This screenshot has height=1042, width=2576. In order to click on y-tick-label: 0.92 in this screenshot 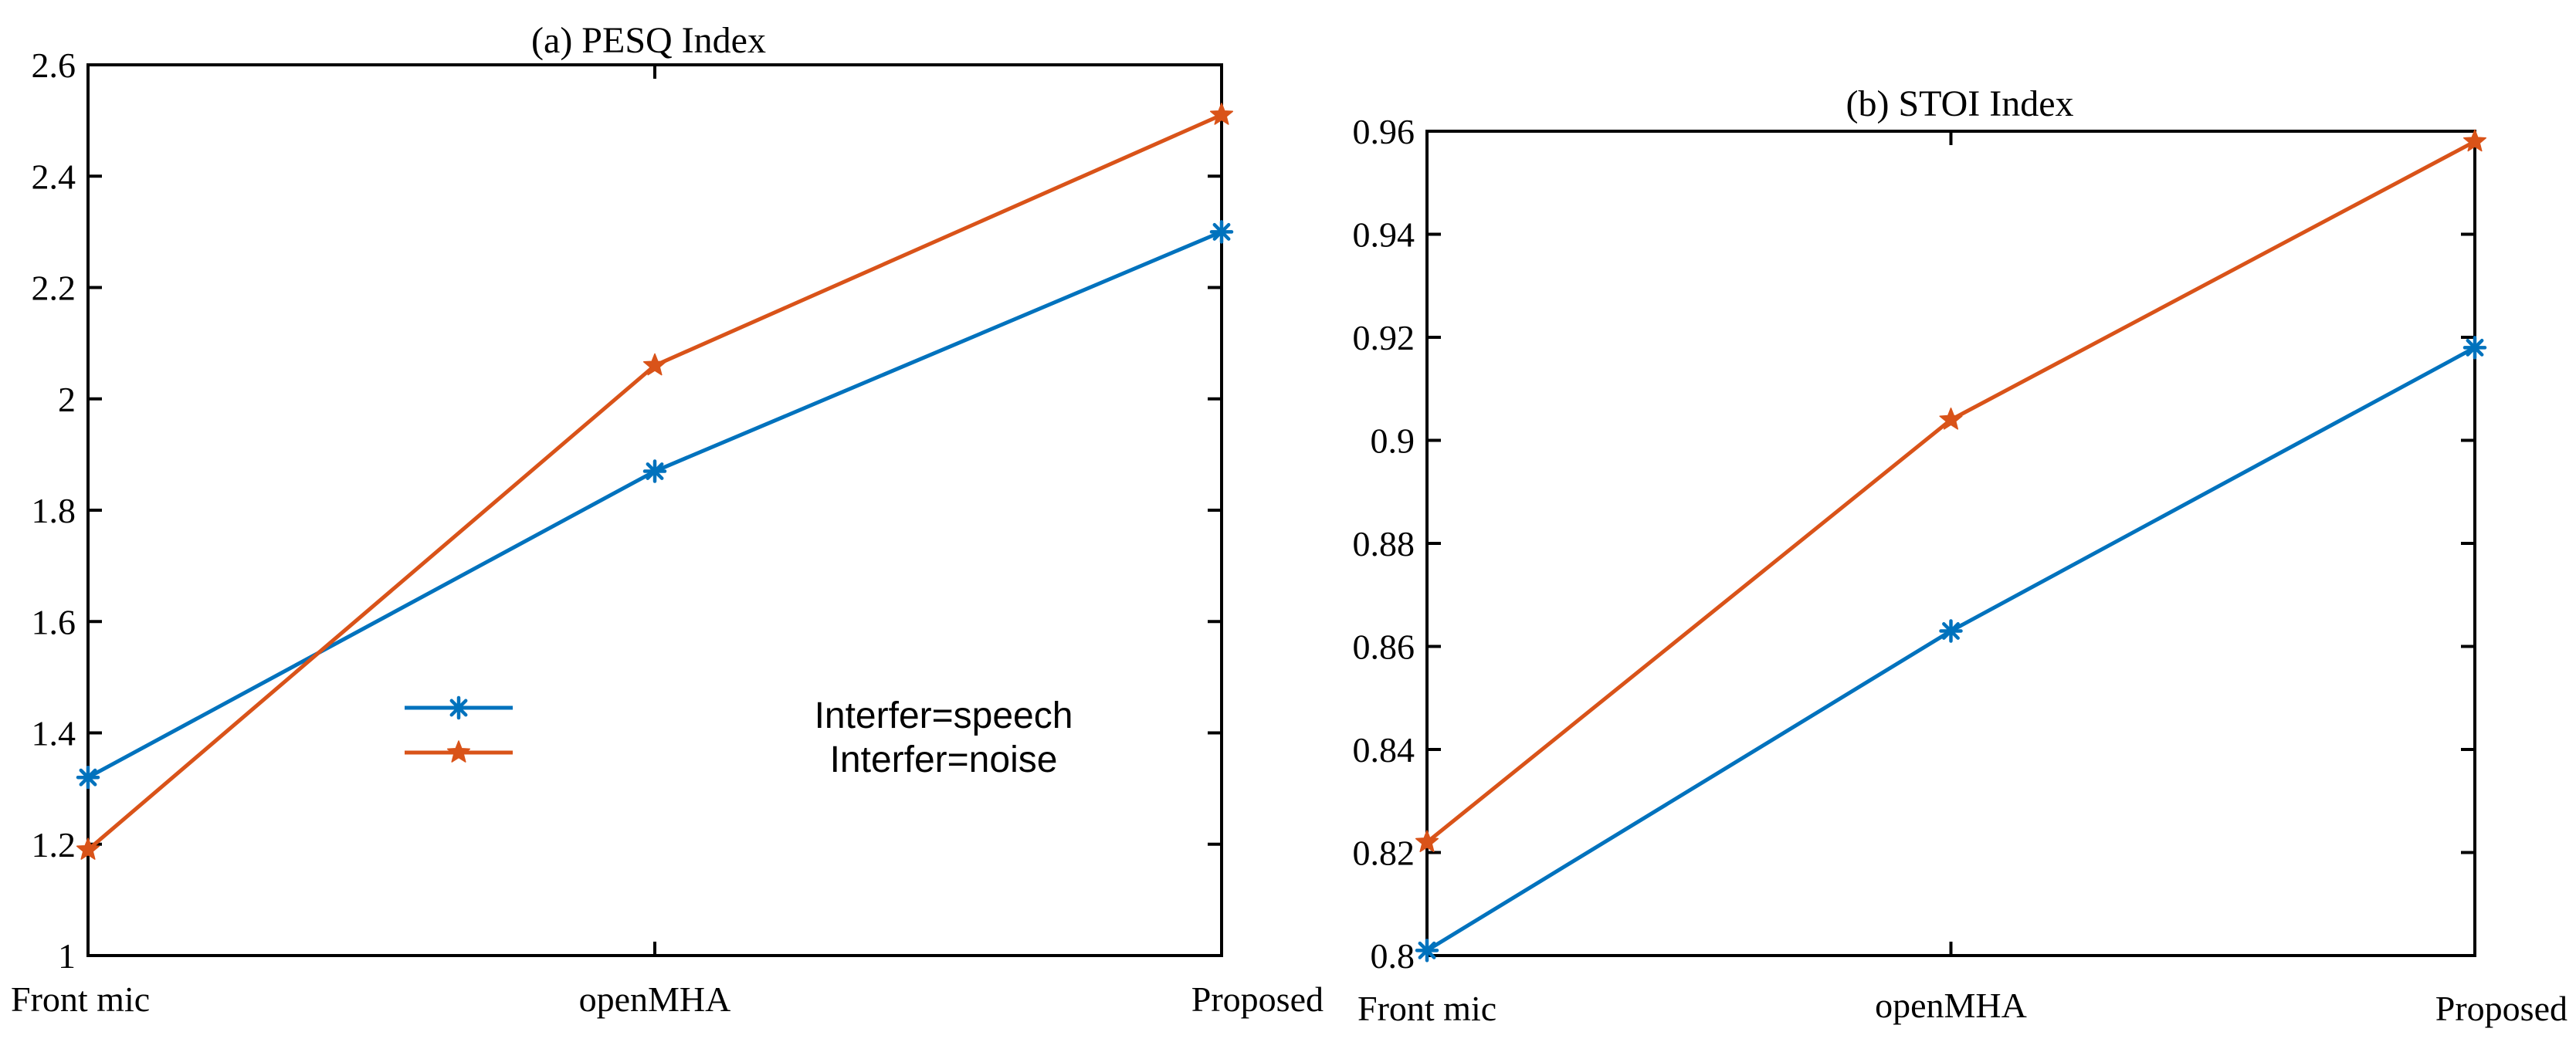, I will do `click(1384, 337)`.